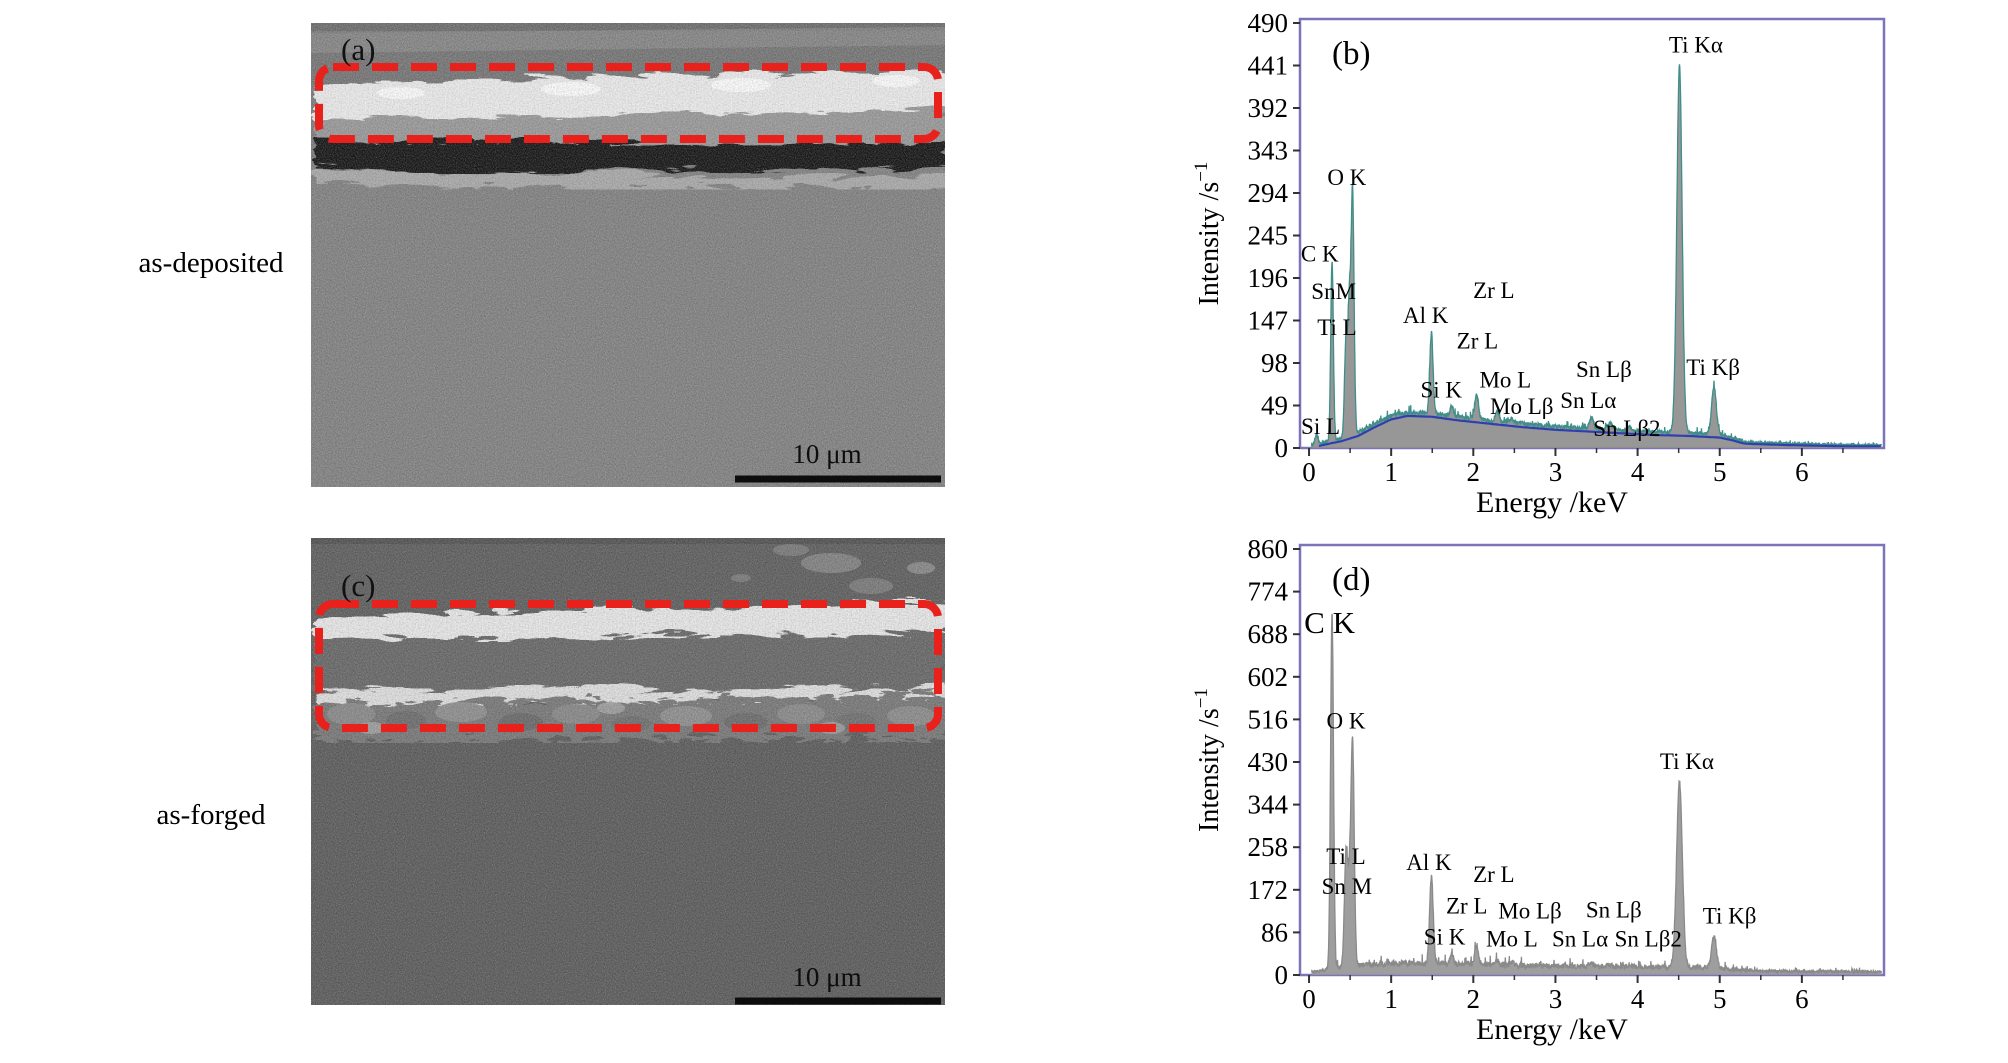 The image size is (2008, 1063). Describe the element at coordinates (628, 103) in the screenshot. I see `roi-dashed-box-a` at that location.